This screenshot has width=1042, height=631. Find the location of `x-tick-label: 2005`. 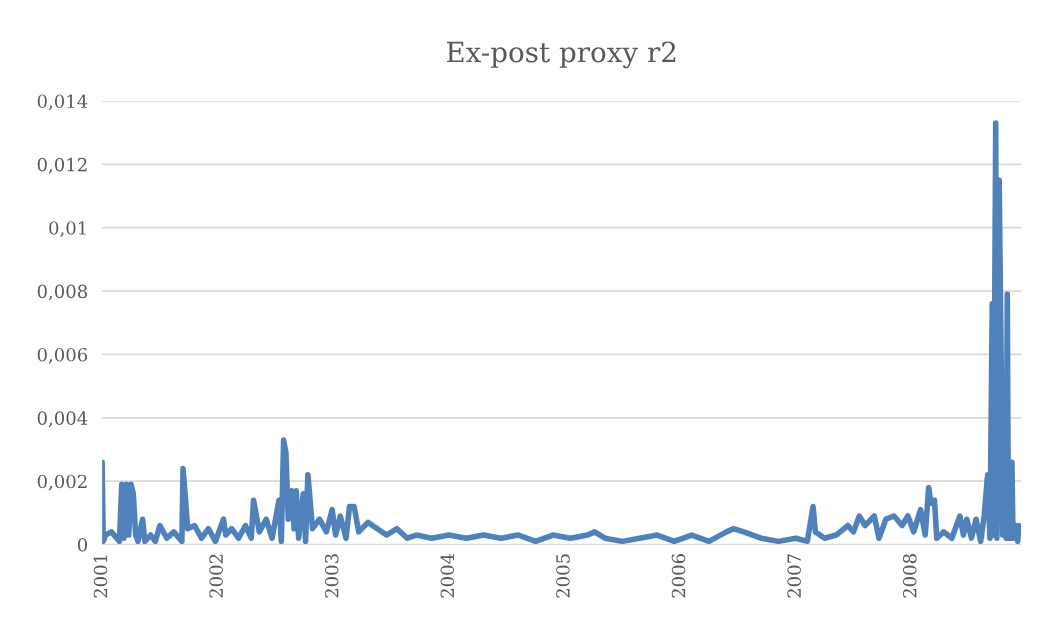

x-tick-label: 2005 is located at coordinates (563, 576).